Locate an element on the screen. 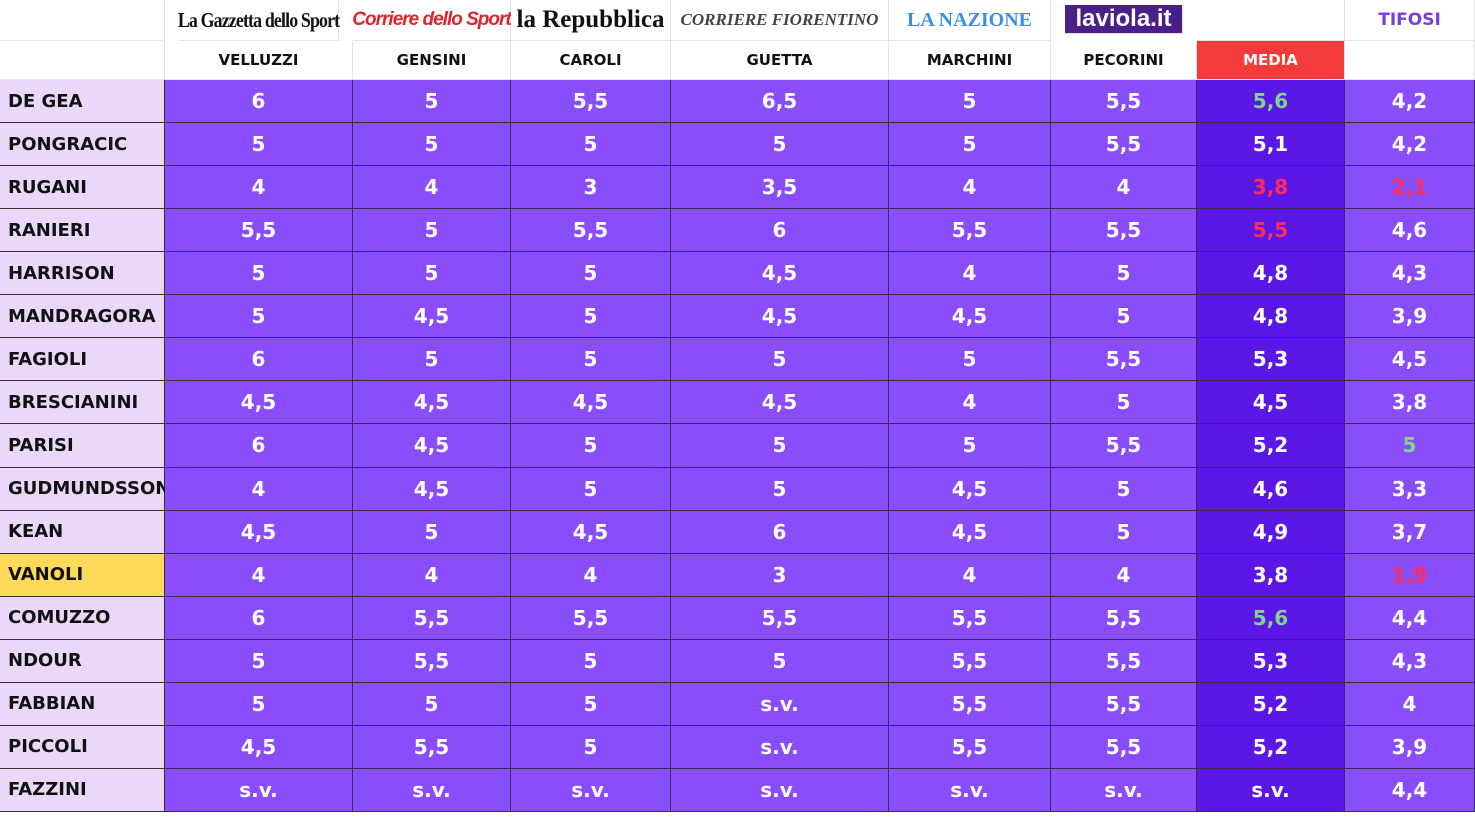  journalist: PECORINI is located at coordinates (1124, 60).